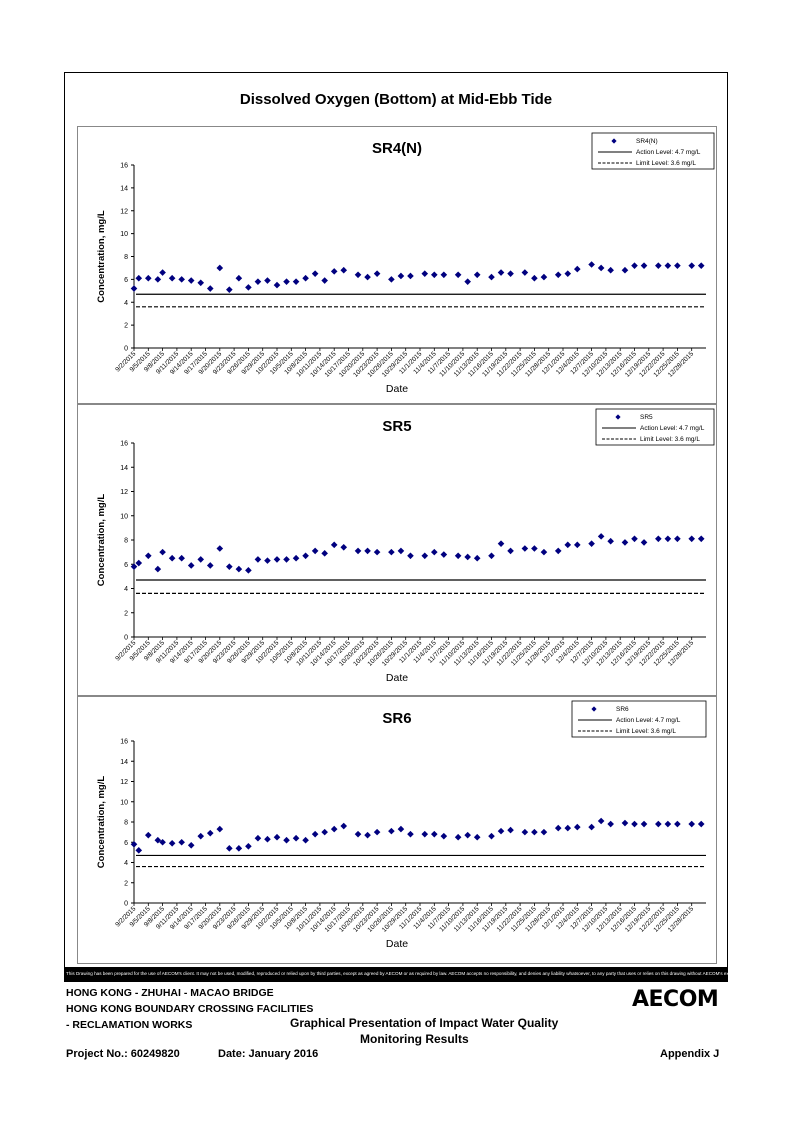 The image size is (794, 1123). What do you see at coordinates (690, 1054) in the screenshot?
I see `appendix-label: Appendix J` at bounding box center [690, 1054].